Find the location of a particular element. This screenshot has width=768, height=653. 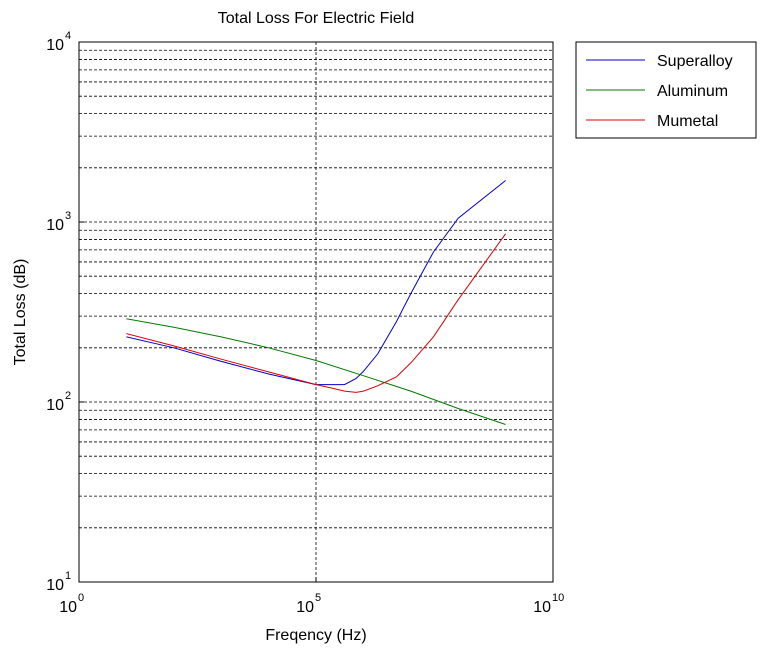

x-tick-exponent: 10 is located at coordinates (558, 598).